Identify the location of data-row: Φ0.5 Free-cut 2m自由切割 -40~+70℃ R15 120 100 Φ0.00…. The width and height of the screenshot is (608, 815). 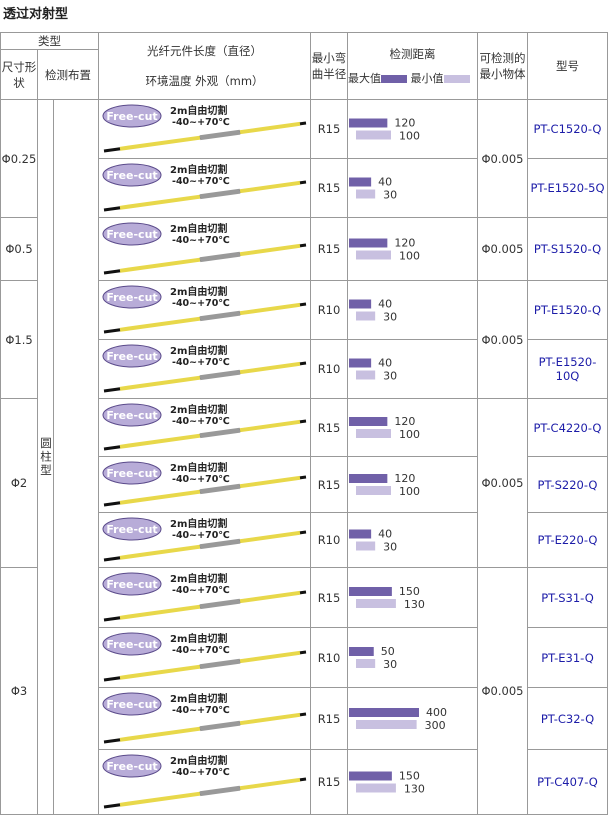
(304, 249).